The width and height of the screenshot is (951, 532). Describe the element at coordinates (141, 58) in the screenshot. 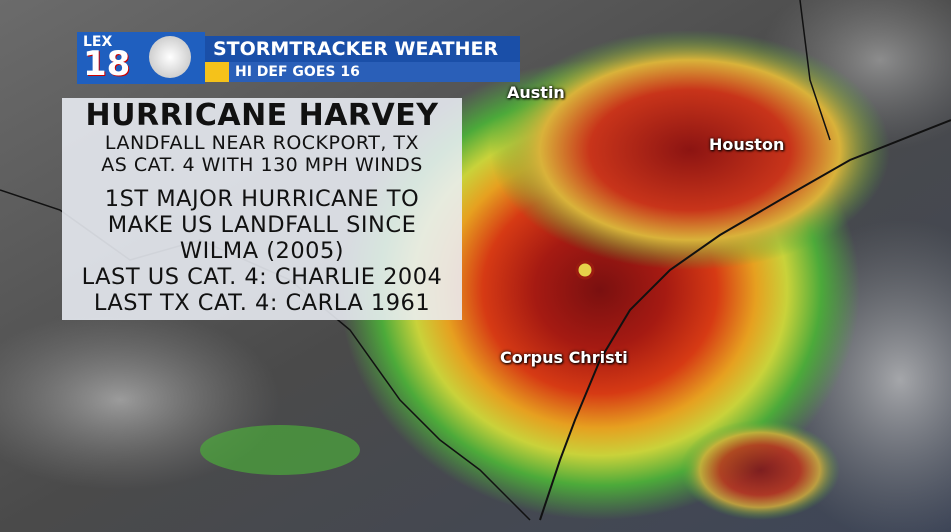

I see `logo: LEX 18` at that location.